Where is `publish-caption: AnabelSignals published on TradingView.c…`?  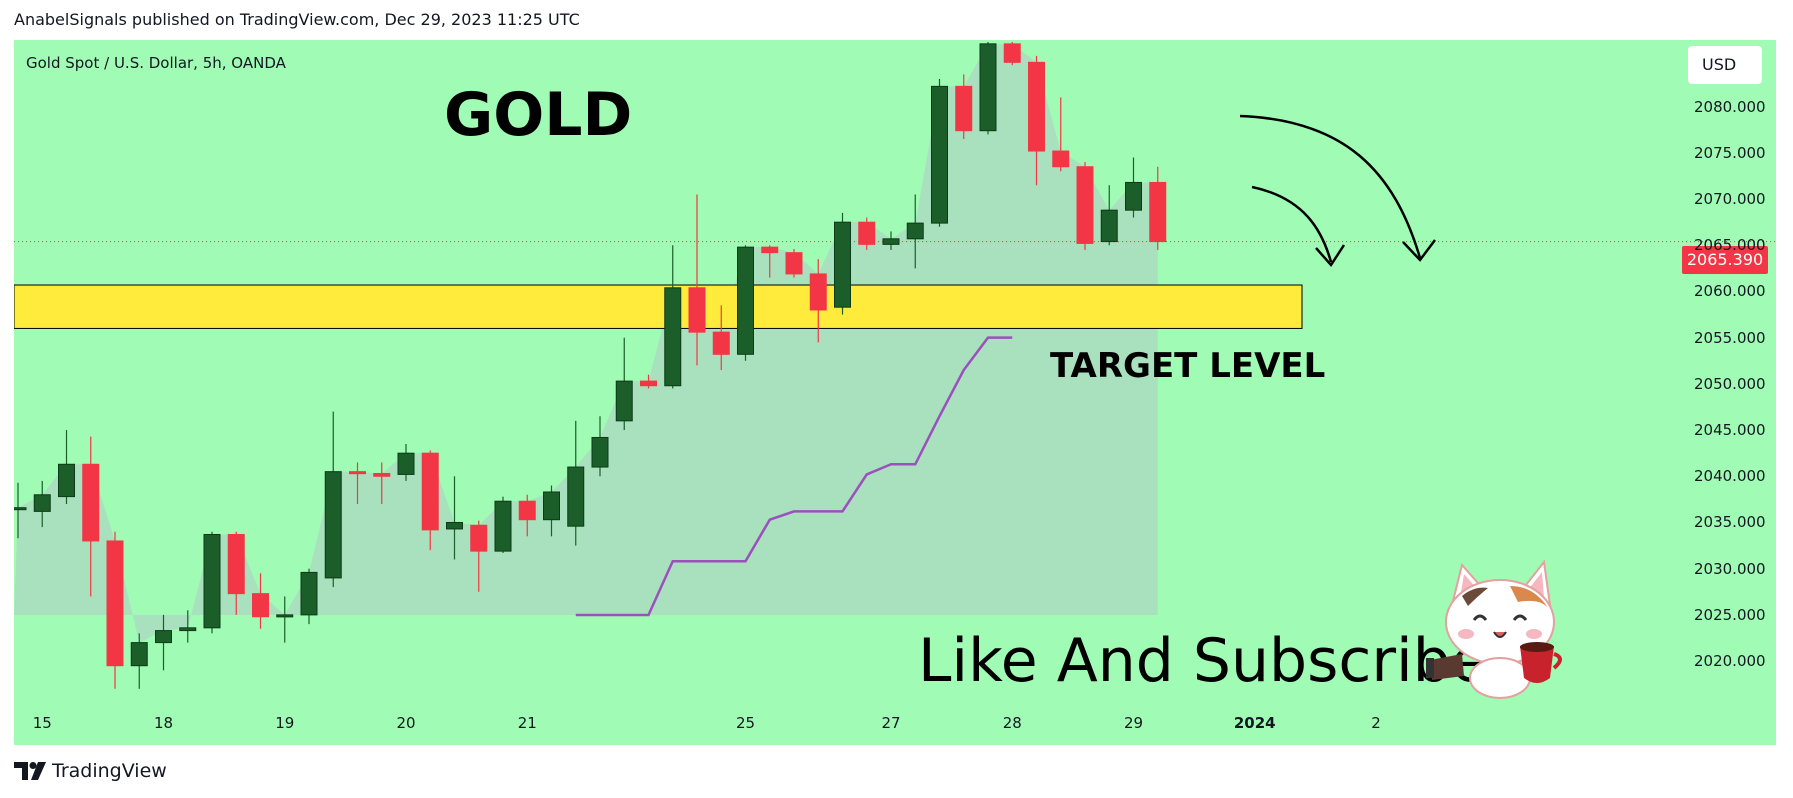
publish-caption: AnabelSignals published on TradingView.c… is located at coordinates (297, 19).